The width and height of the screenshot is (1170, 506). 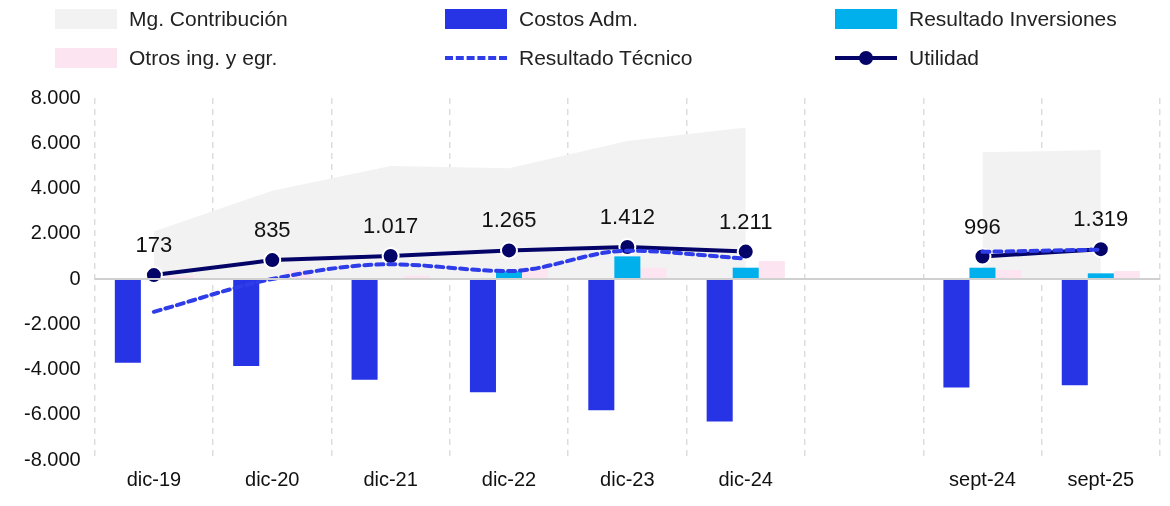 What do you see at coordinates (627, 478) in the screenshot?
I see `x-tick-label: dic-23` at bounding box center [627, 478].